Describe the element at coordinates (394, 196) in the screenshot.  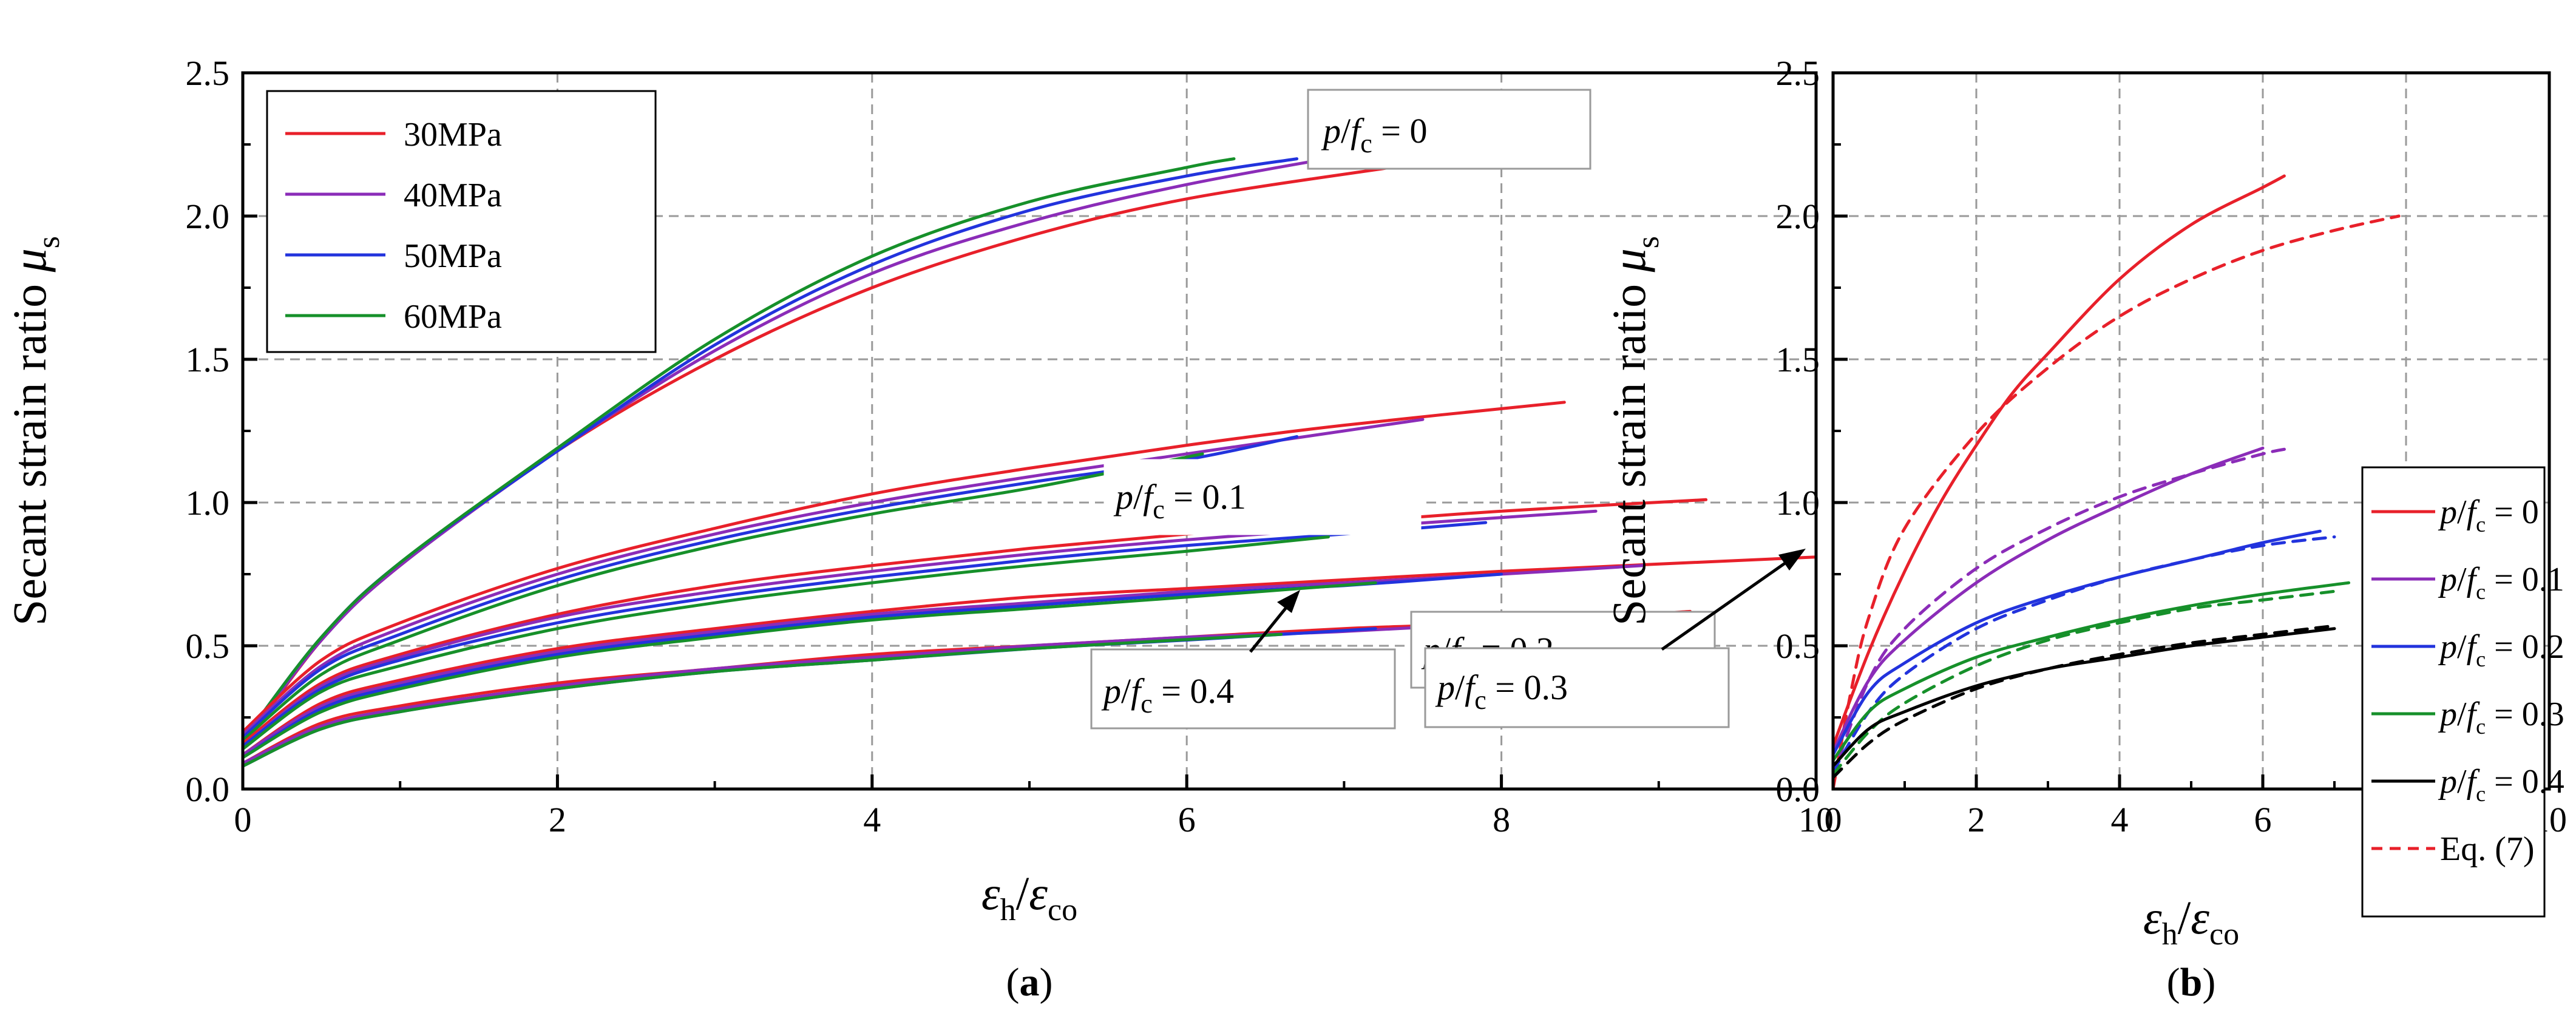
I see `legend-a-item: 40MPa` at that location.